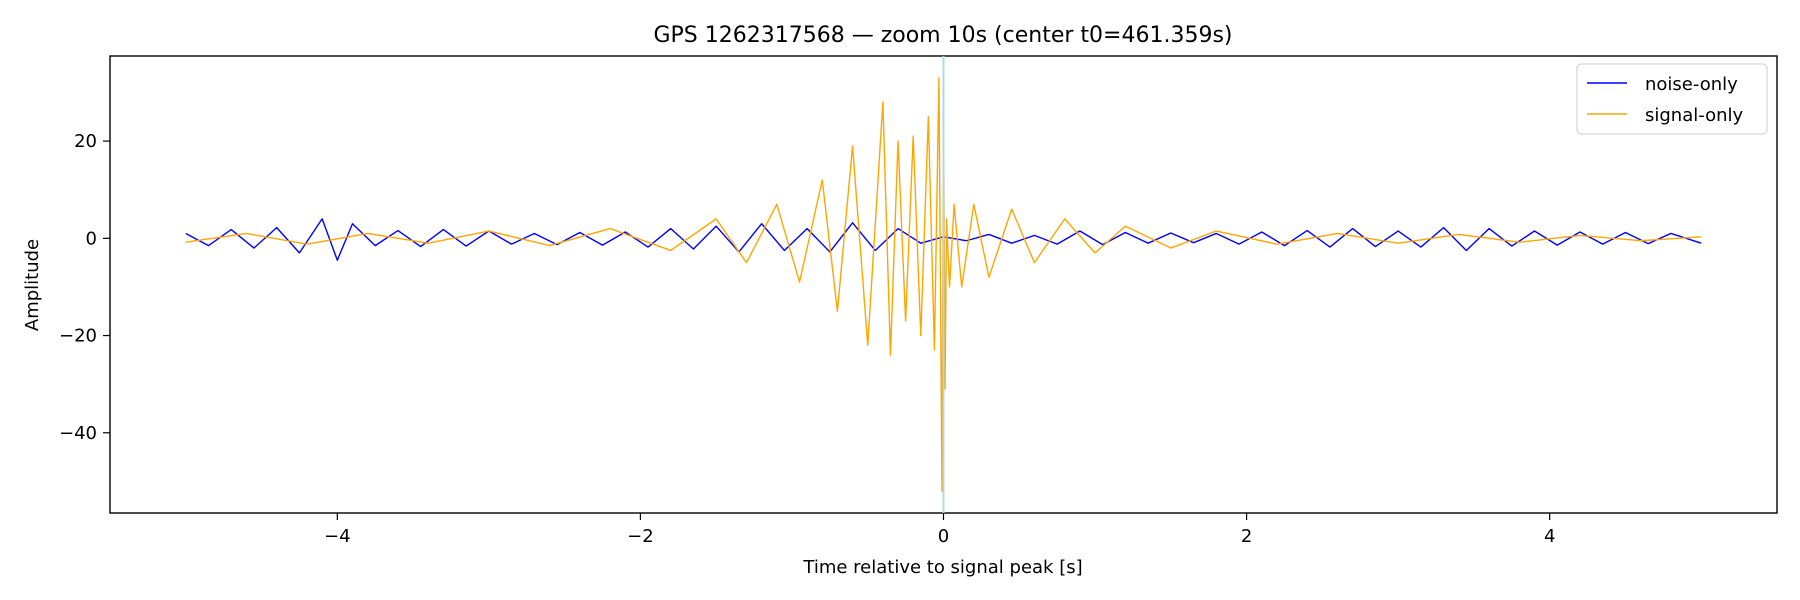  What do you see at coordinates (91, 238) in the screenshot?
I see `y-tick-label: 0` at bounding box center [91, 238].